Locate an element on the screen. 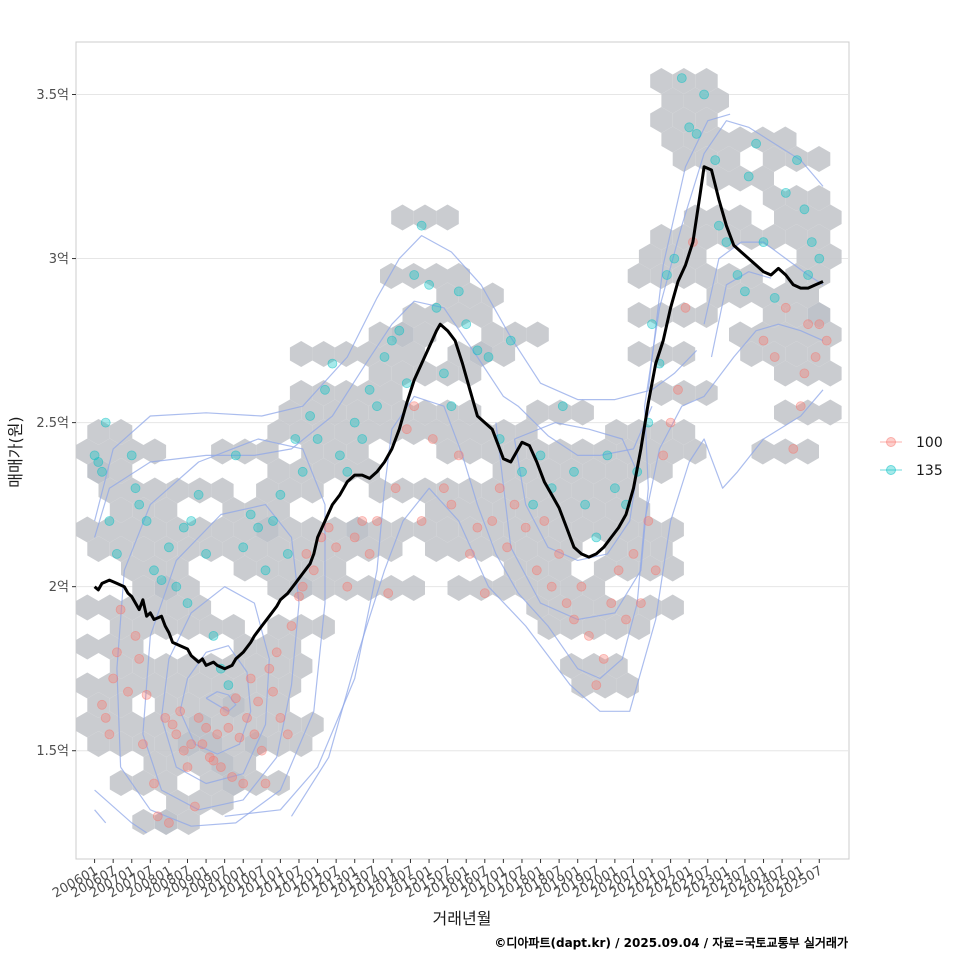 The height and width of the screenshot is (960, 960). y-tick-label-4: 3.5억 is located at coordinates (52, 95).